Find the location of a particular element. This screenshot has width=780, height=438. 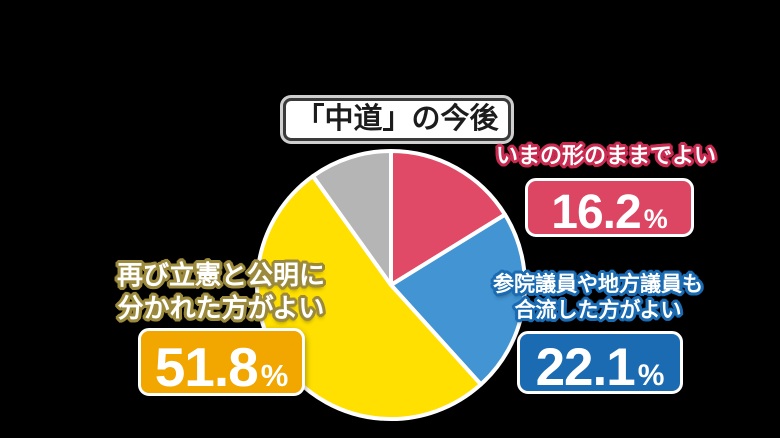

badge-split-again: 51.8 % is located at coordinates (221, 362).